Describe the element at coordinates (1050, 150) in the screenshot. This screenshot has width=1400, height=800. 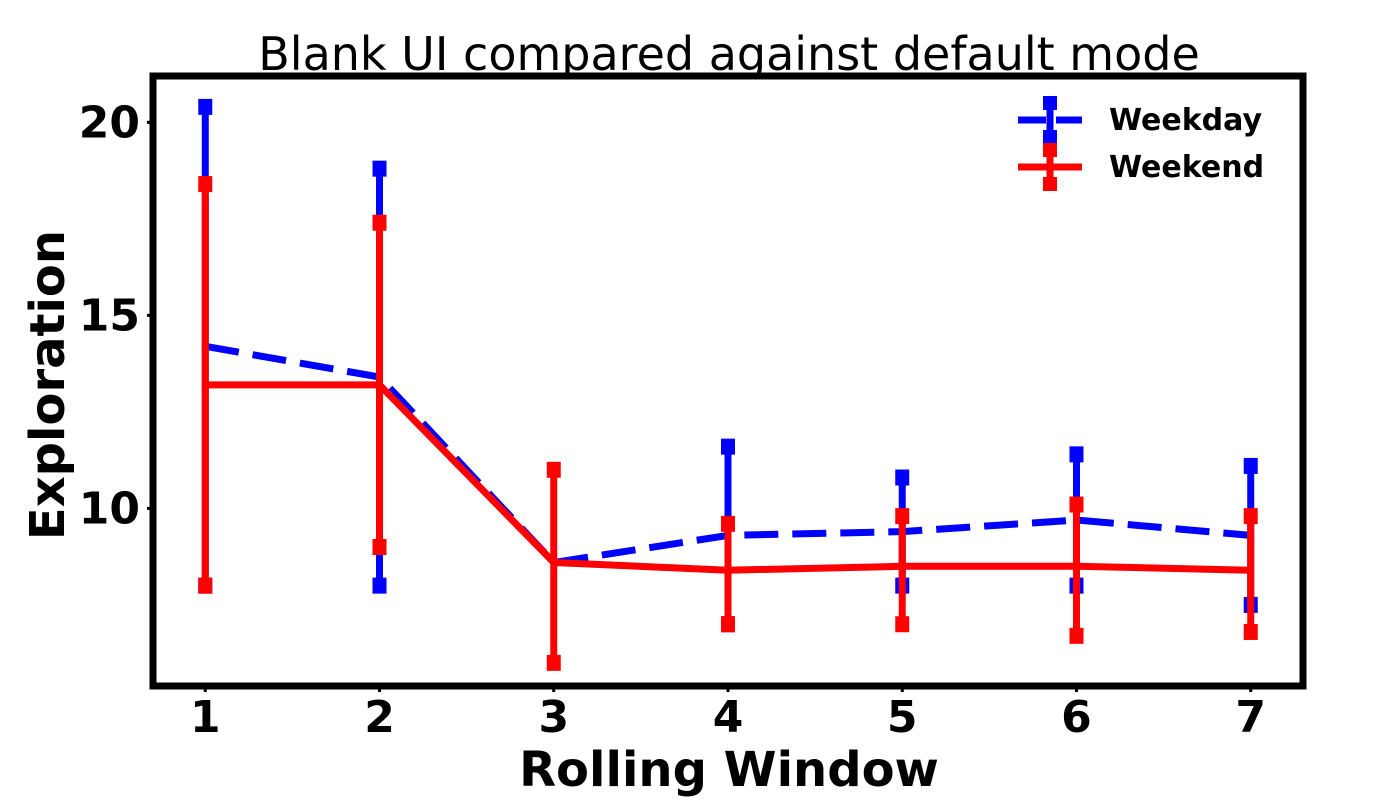
I see `legend-cap-upper-weekend` at that location.